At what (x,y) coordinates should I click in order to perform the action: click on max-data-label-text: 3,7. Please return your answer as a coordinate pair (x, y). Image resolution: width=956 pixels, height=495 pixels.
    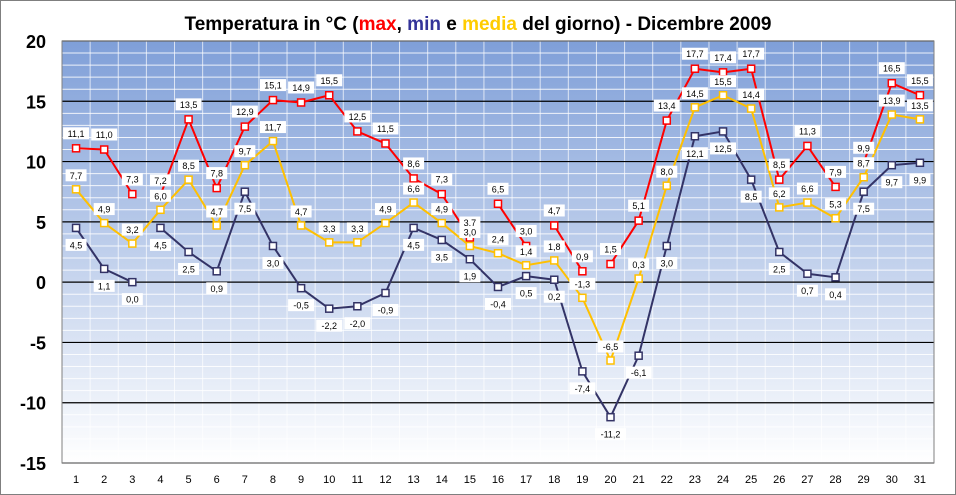
    Looking at the image, I should click on (470, 223).